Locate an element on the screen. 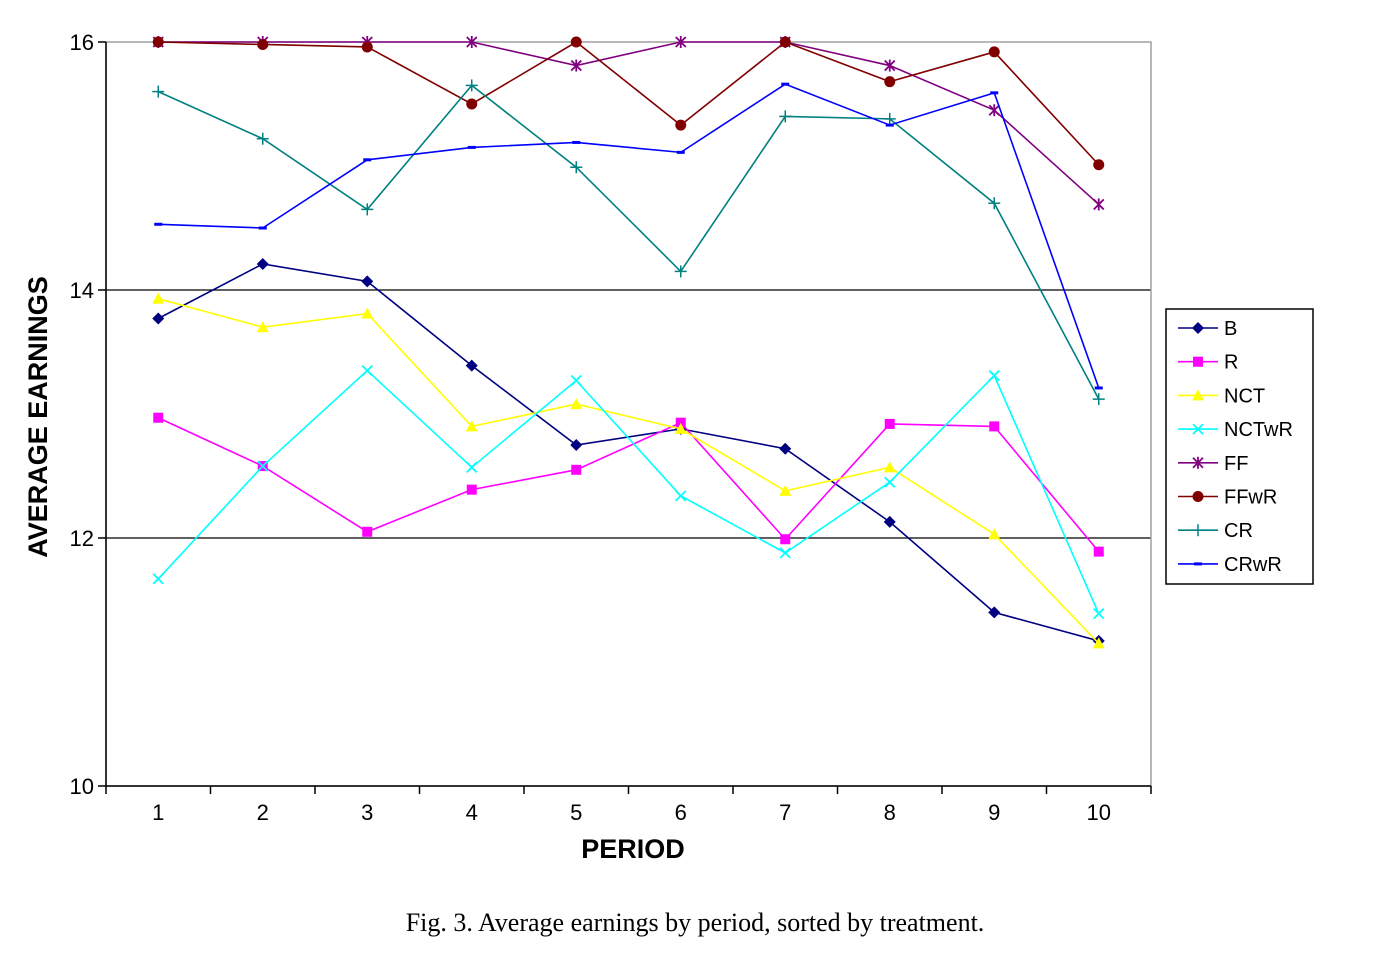  legend-label-ff: FF is located at coordinates (1236, 464).